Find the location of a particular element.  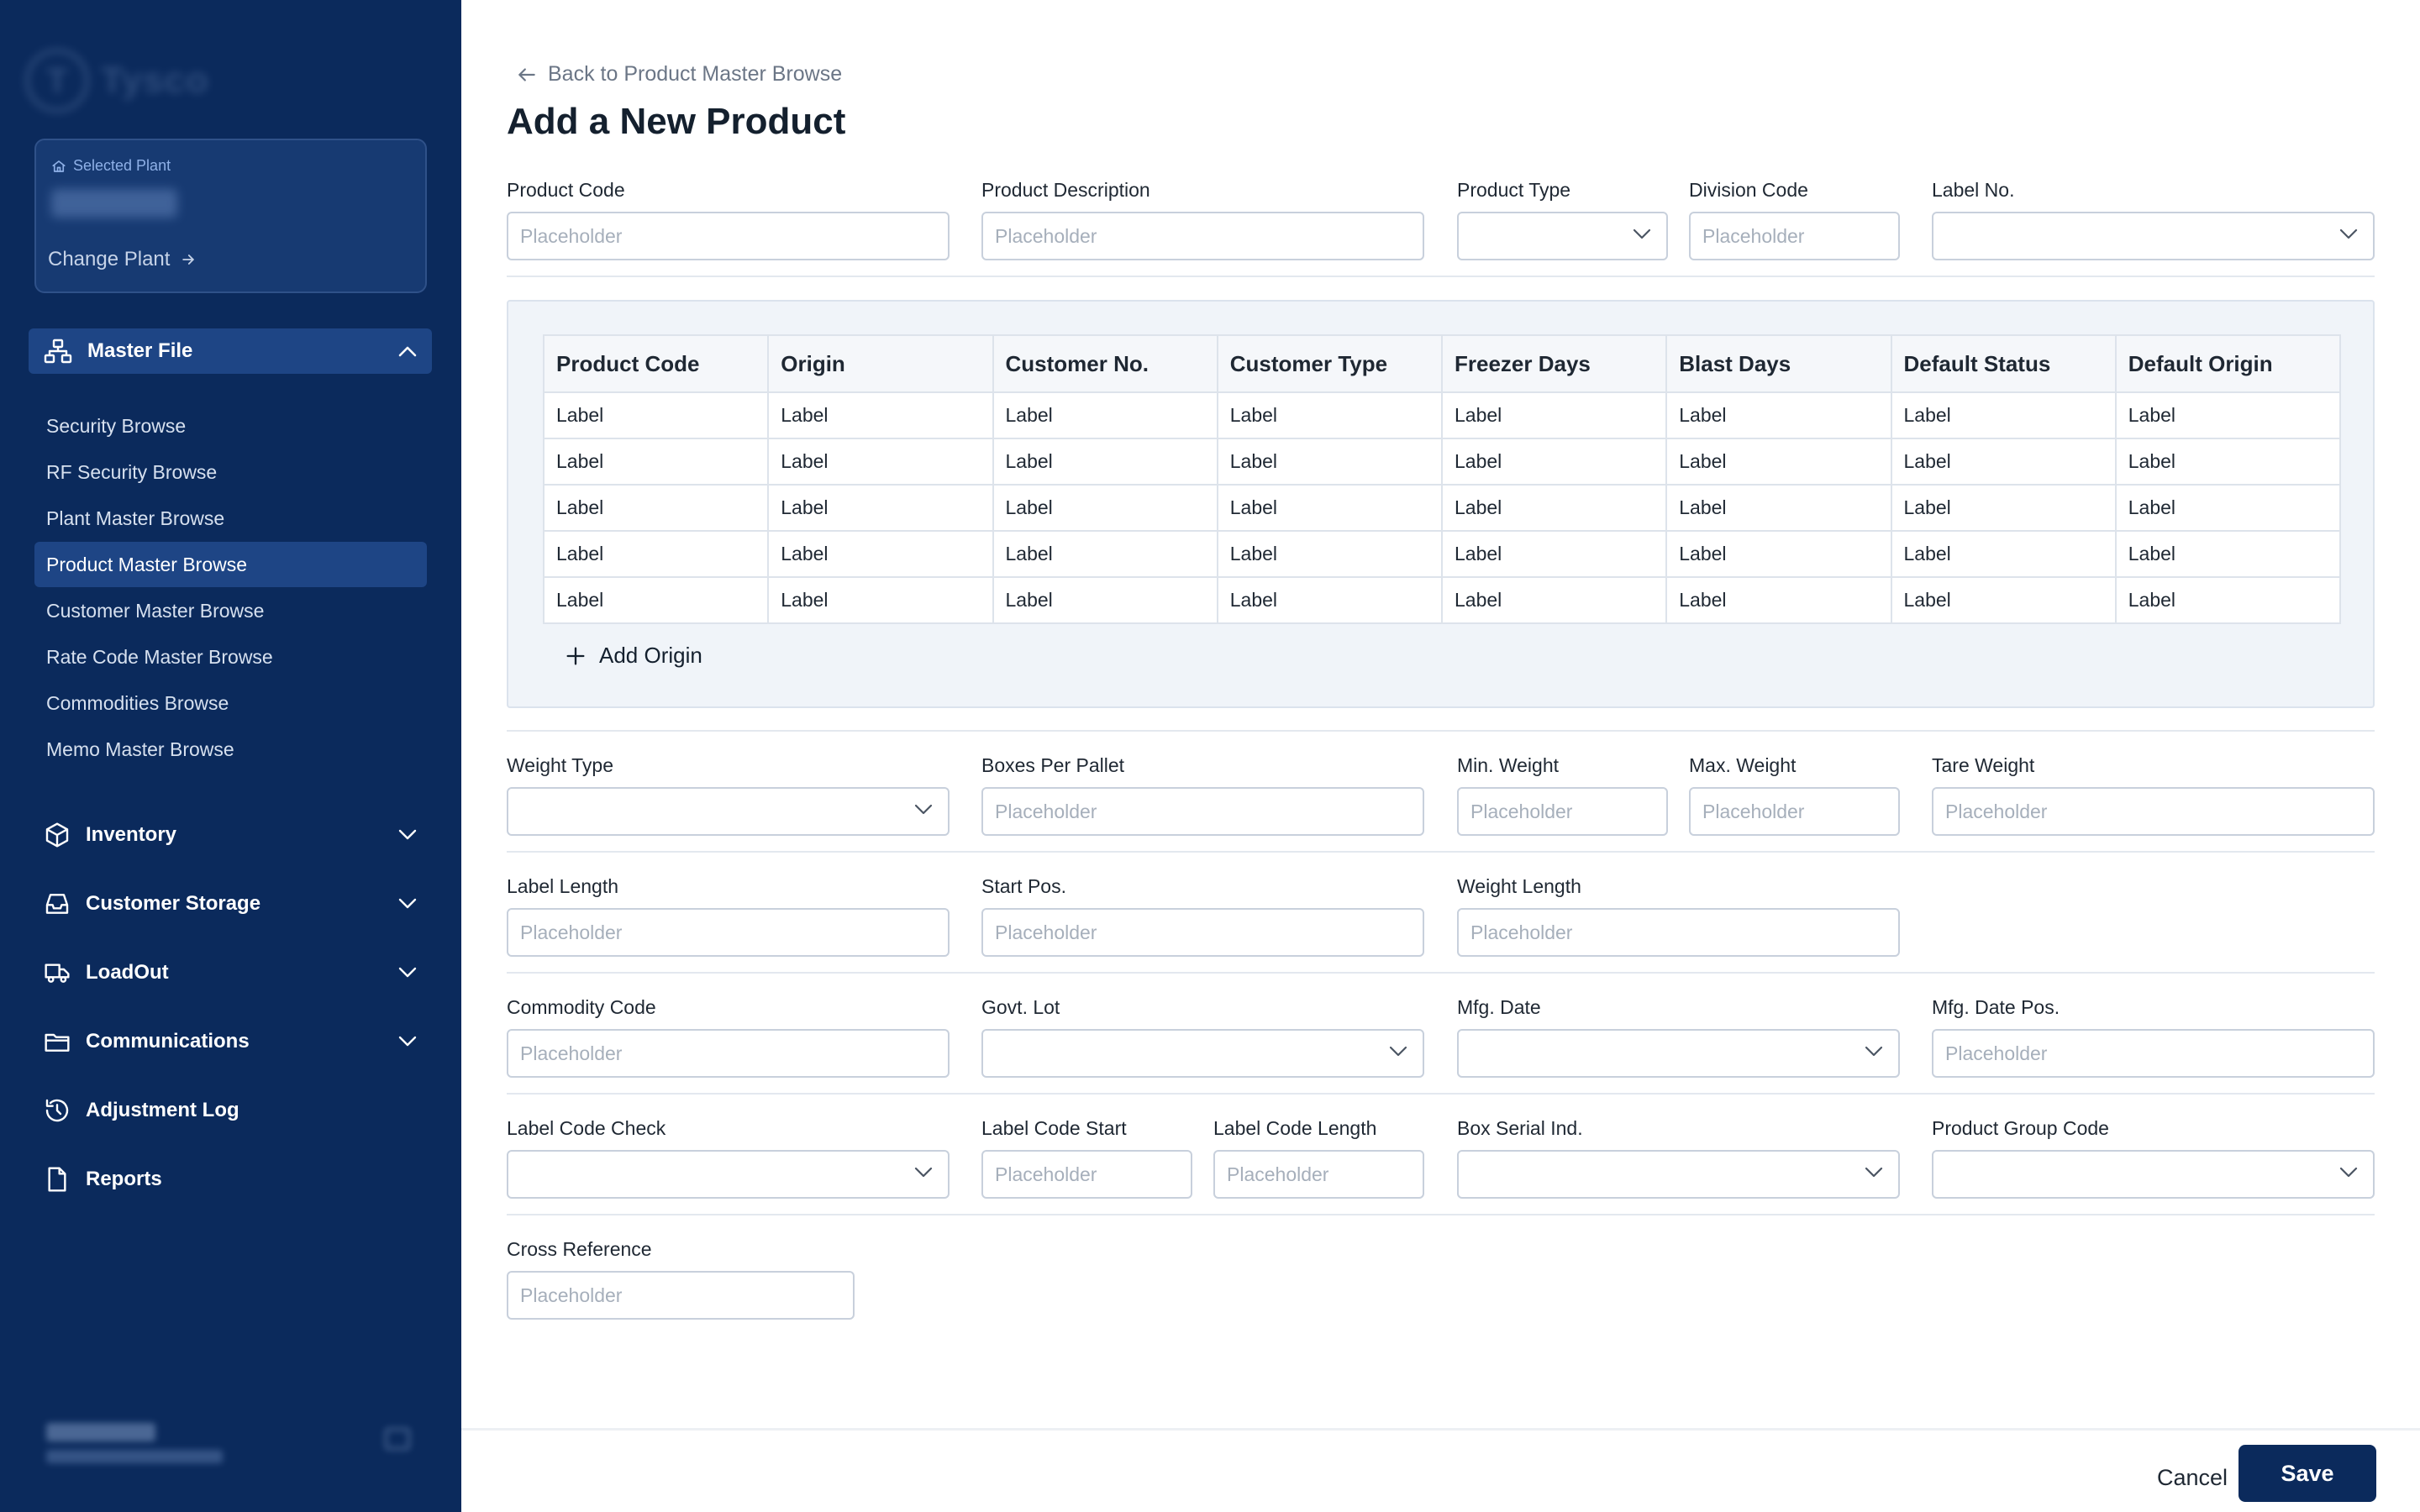

save-button: Save is located at coordinates (2307, 1473).